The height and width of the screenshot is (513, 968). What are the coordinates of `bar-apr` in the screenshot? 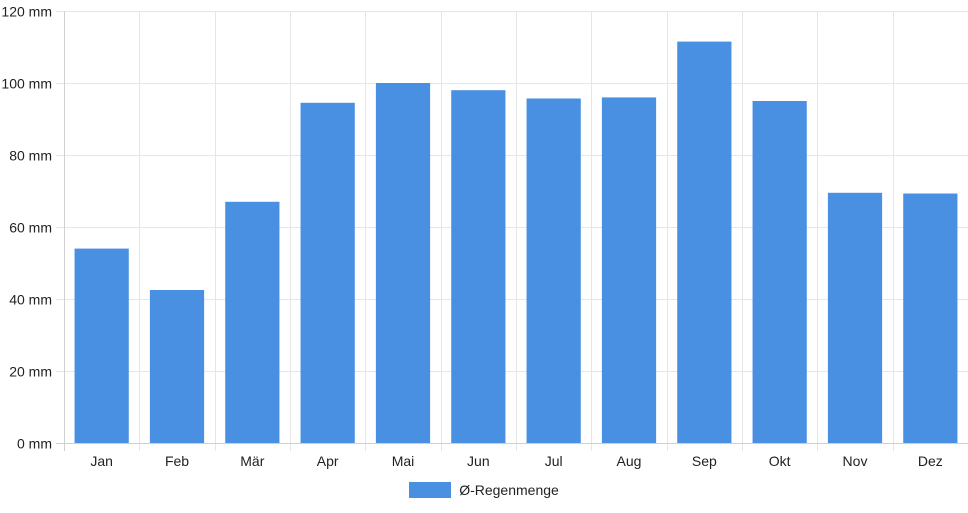 It's located at (327, 273).